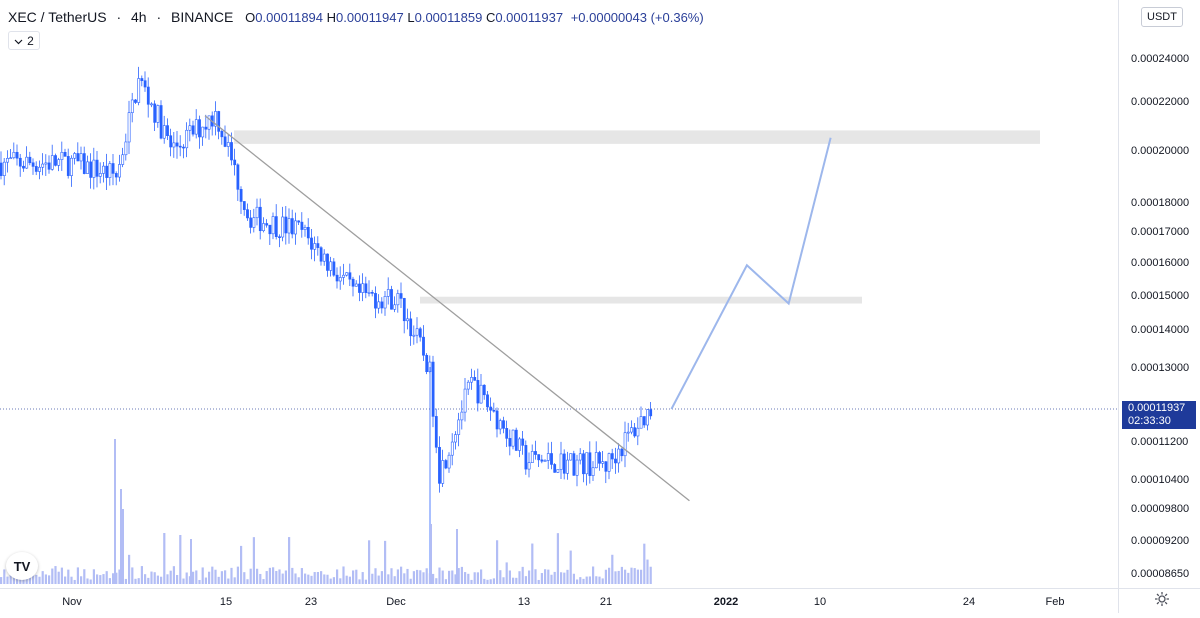 The image size is (1200, 618). I want to click on gear-icon, so click(1162, 601).